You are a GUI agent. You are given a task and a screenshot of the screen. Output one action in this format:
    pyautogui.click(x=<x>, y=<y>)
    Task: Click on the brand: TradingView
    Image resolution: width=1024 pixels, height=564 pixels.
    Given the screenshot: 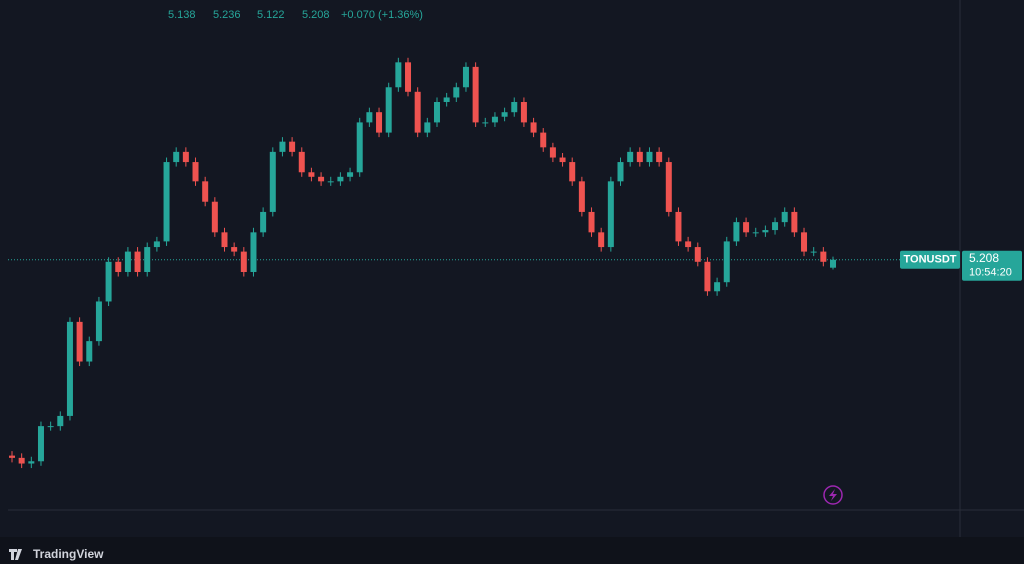 What is the action you would take?
    pyautogui.click(x=56, y=554)
    